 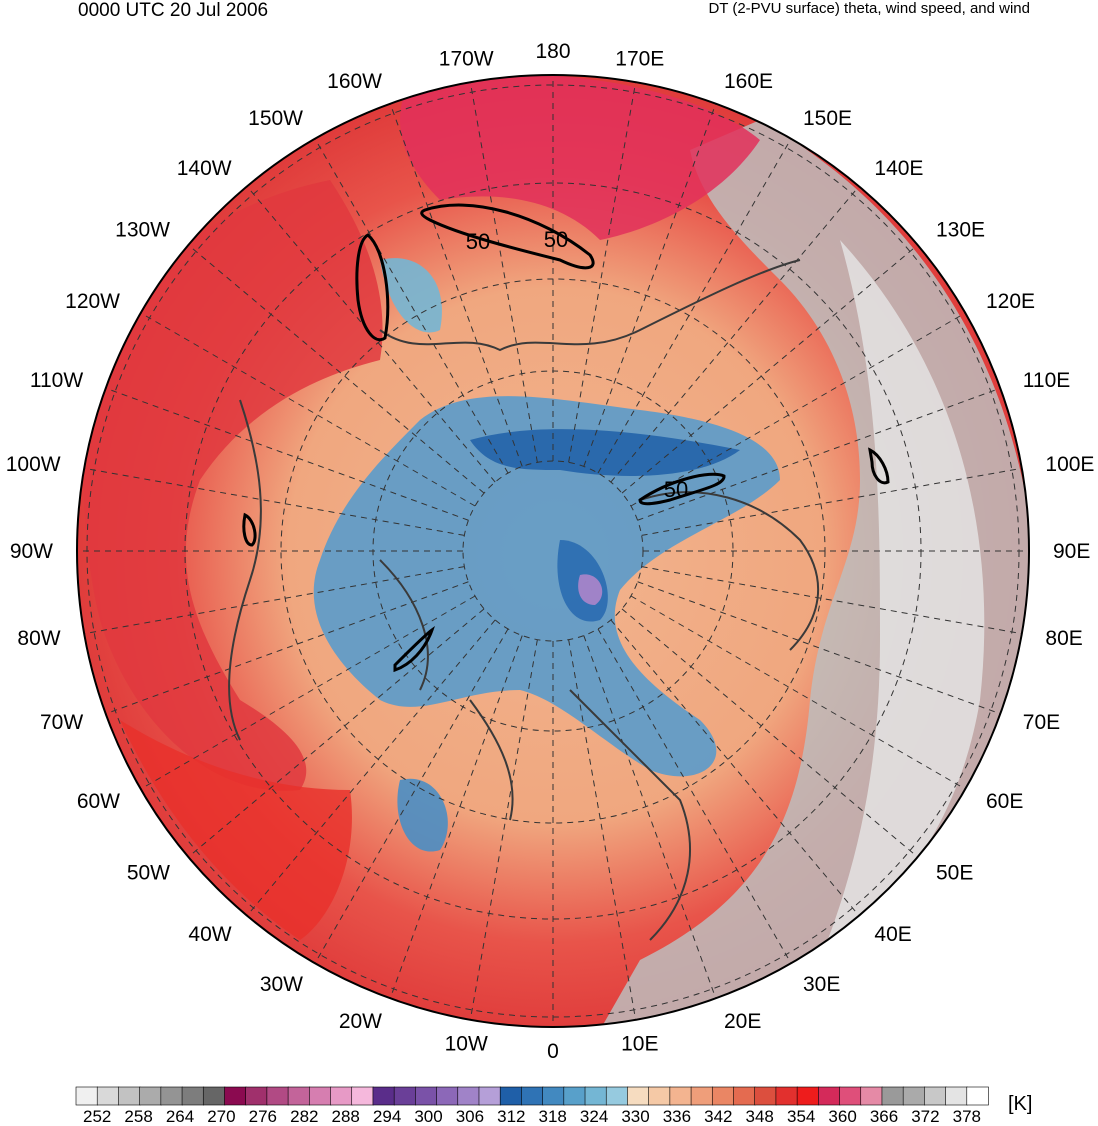 What do you see at coordinates (742, 1021) in the screenshot?
I see `longitude-label: 20E` at bounding box center [742, 1021].